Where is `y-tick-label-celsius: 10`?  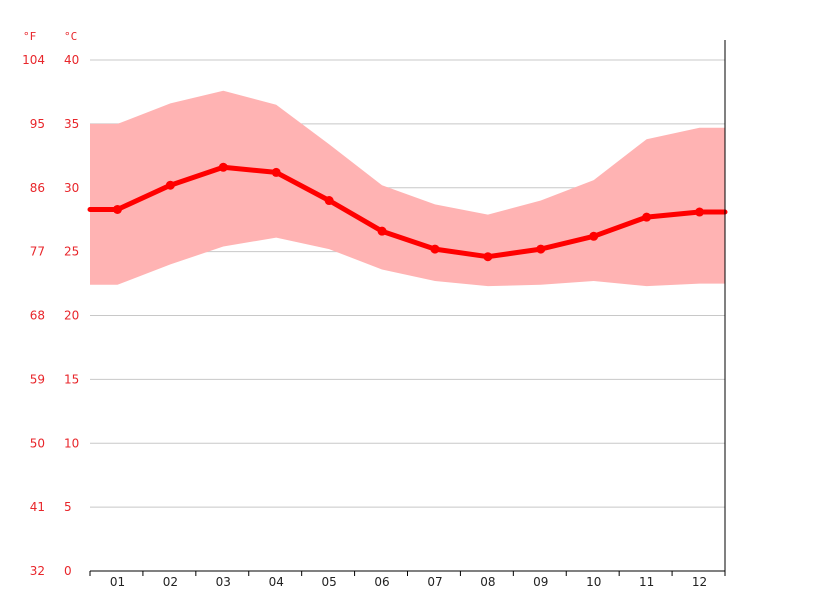 y-tick-label-celsius: 10 is located at coordinates (71, 443).